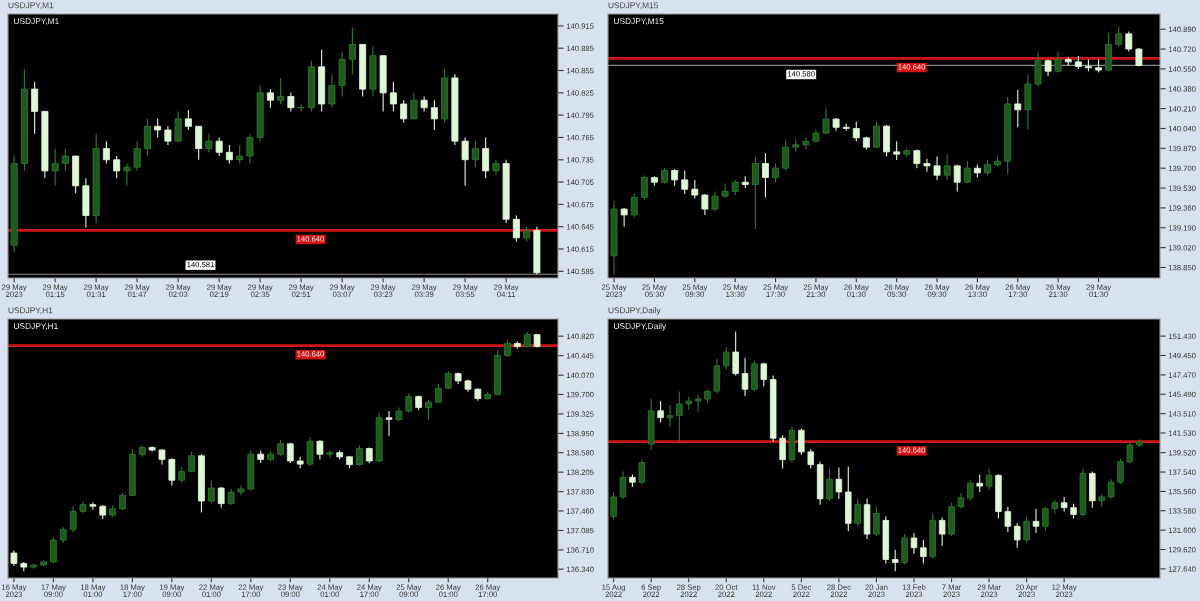 The image size is (1200, 601). What do you see at coordinates (634, 311) in the screenshot?
I see `chart-title: USDJPY,Daily` at bounding box center [634, 311].